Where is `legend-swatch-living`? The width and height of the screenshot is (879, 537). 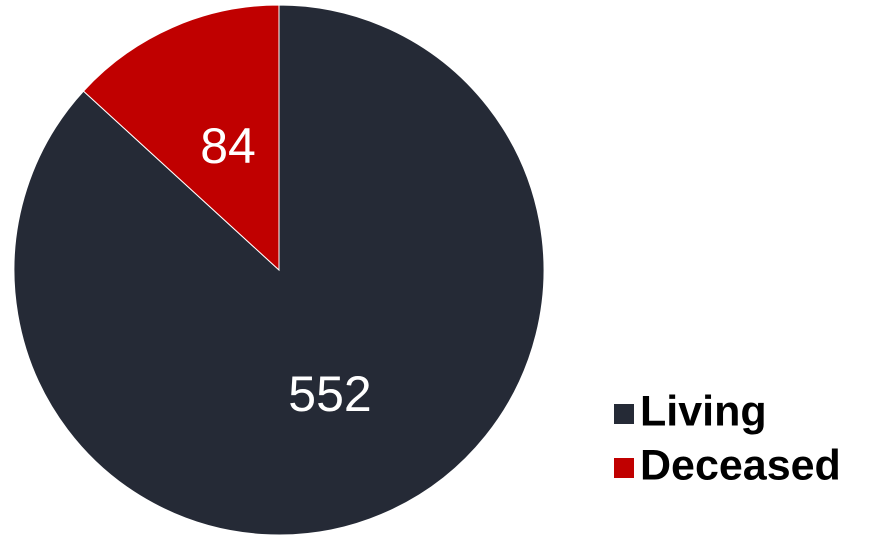
legend-swatch-living is located at coordinates (624, 414).